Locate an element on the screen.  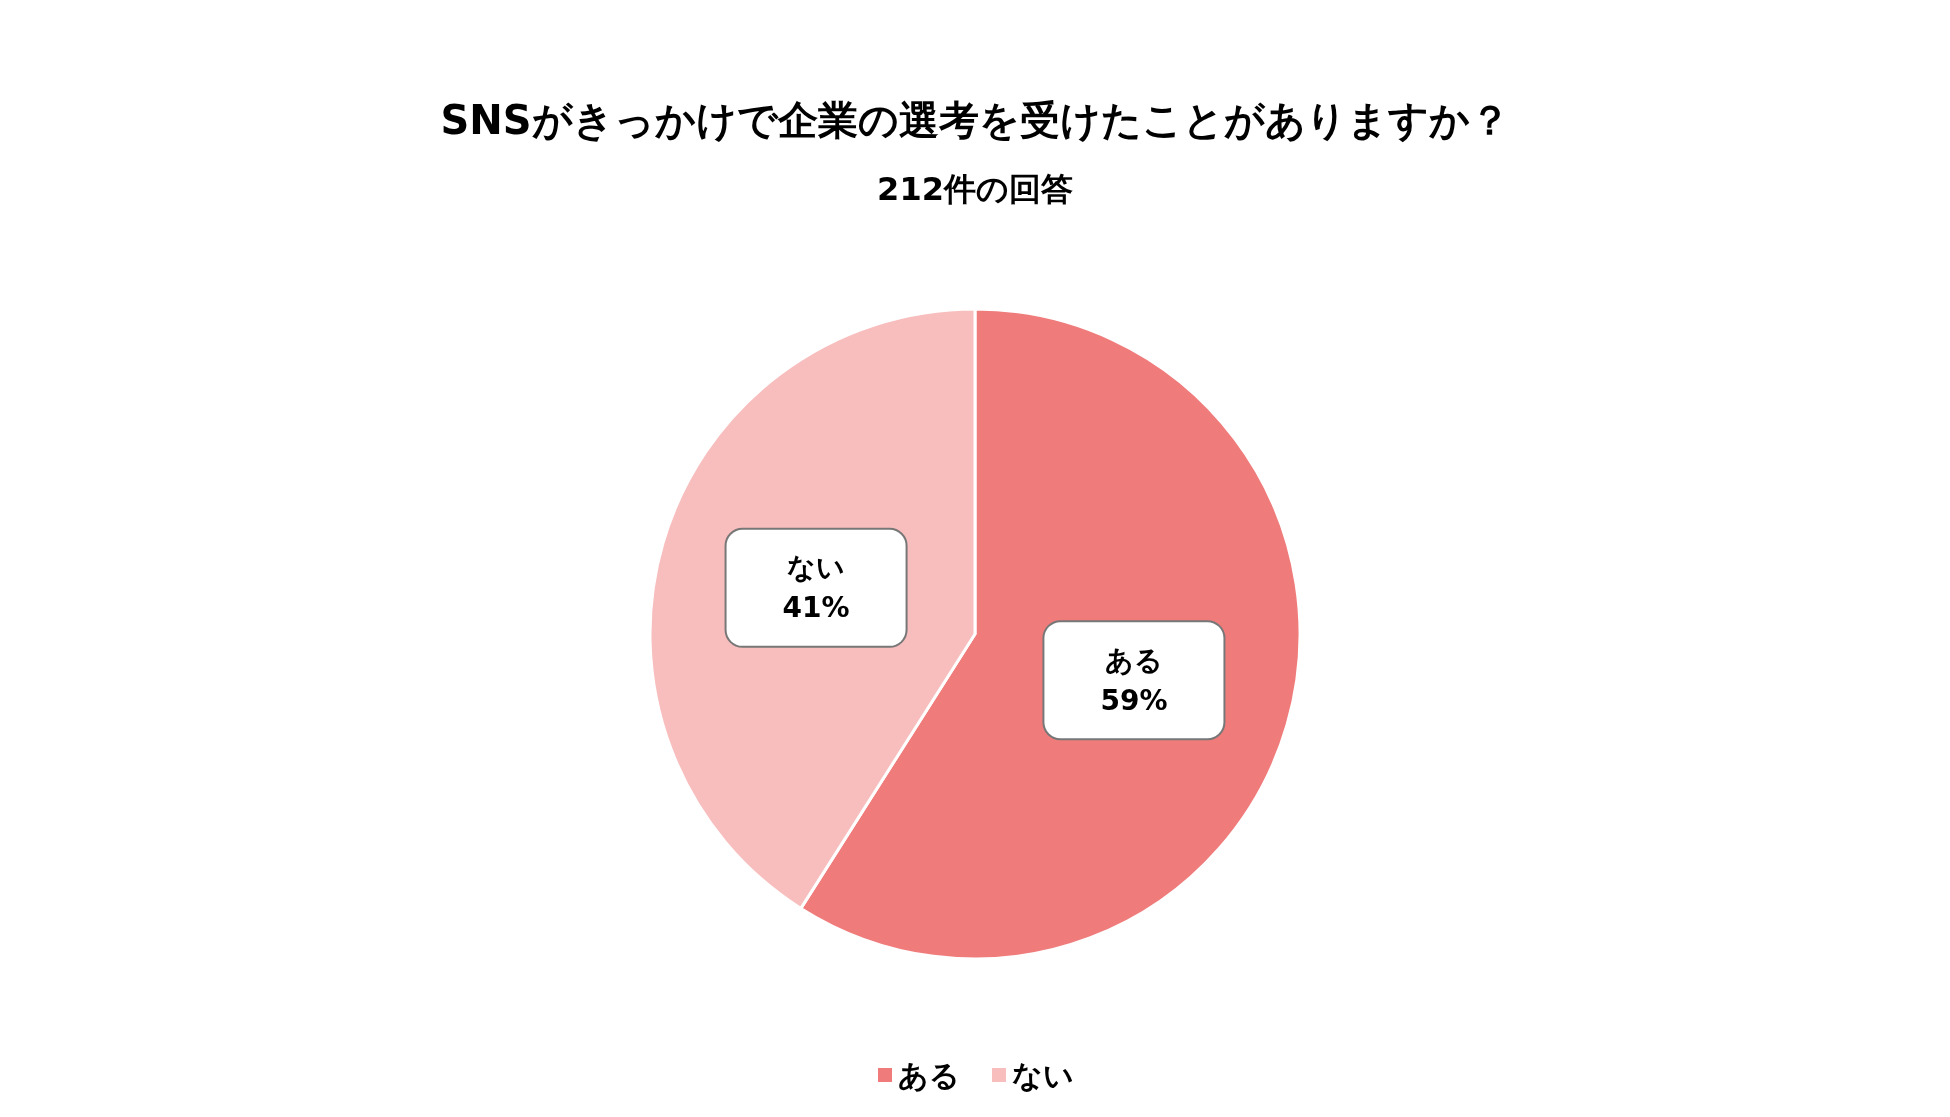
slice-label: ある is located at coordinates (1133, 660).